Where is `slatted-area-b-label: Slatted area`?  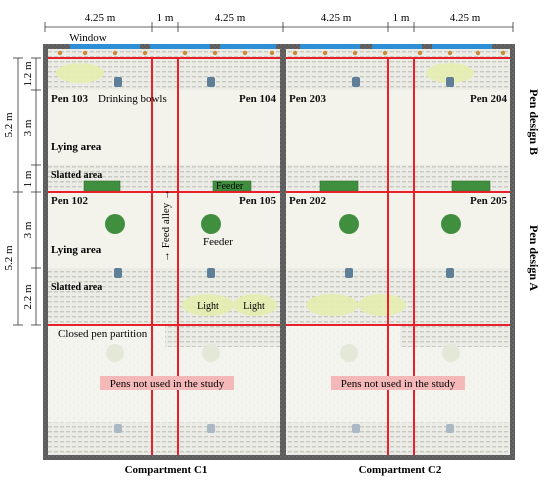 slatted-area-b-label: Slatted area is located at coordinates (76, 175).